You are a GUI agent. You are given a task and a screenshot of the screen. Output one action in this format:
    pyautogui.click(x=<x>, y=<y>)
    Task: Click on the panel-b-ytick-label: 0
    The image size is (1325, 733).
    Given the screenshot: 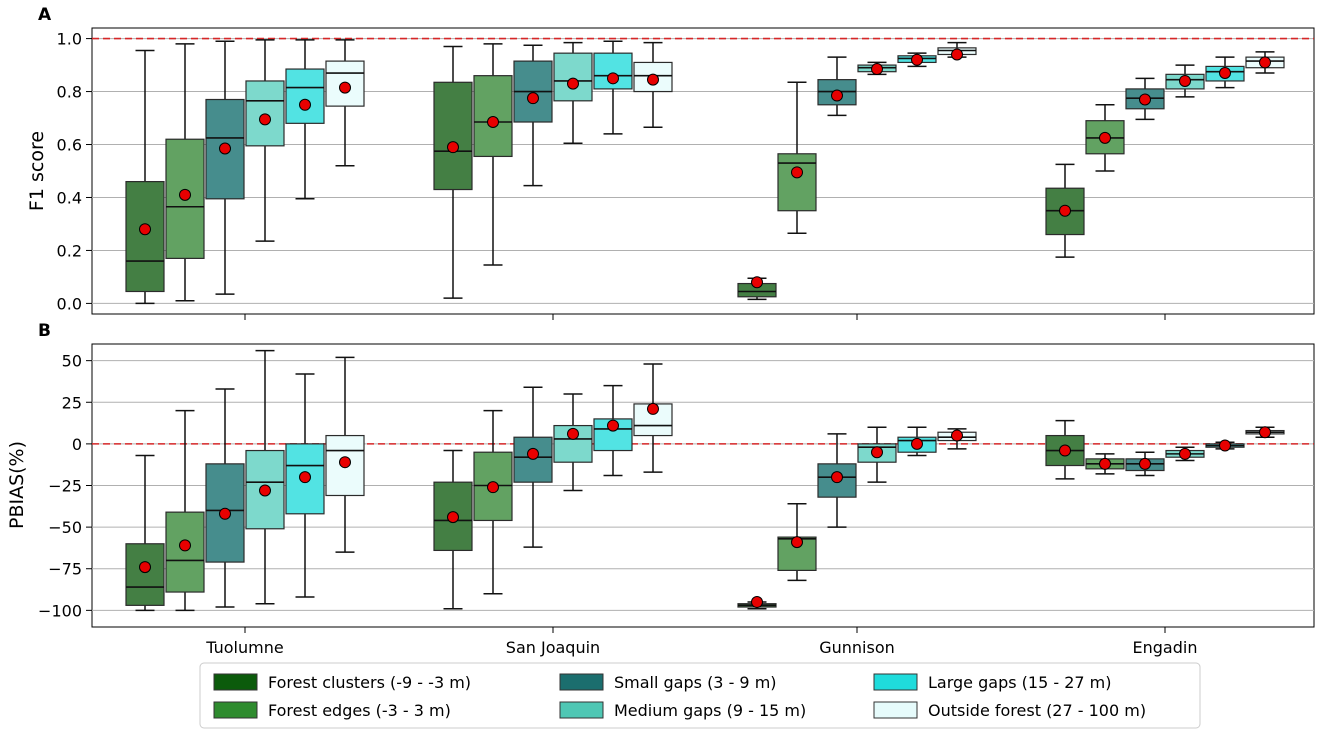 What is the action you would take?
    pyautogui.click(x=77, y=444)
    